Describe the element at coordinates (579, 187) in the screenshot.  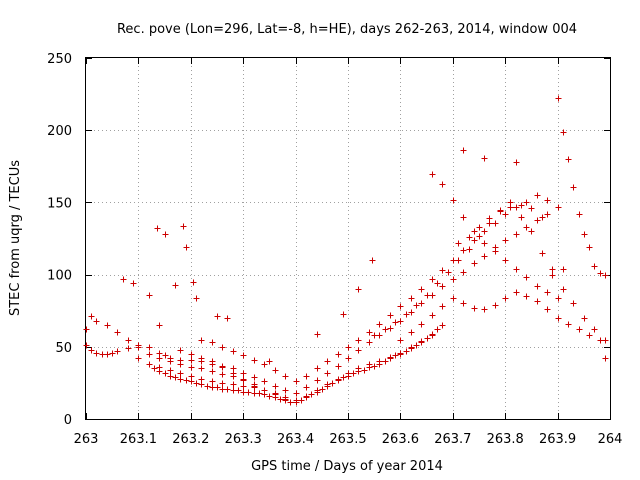
I see `series-arc-k` at that location.